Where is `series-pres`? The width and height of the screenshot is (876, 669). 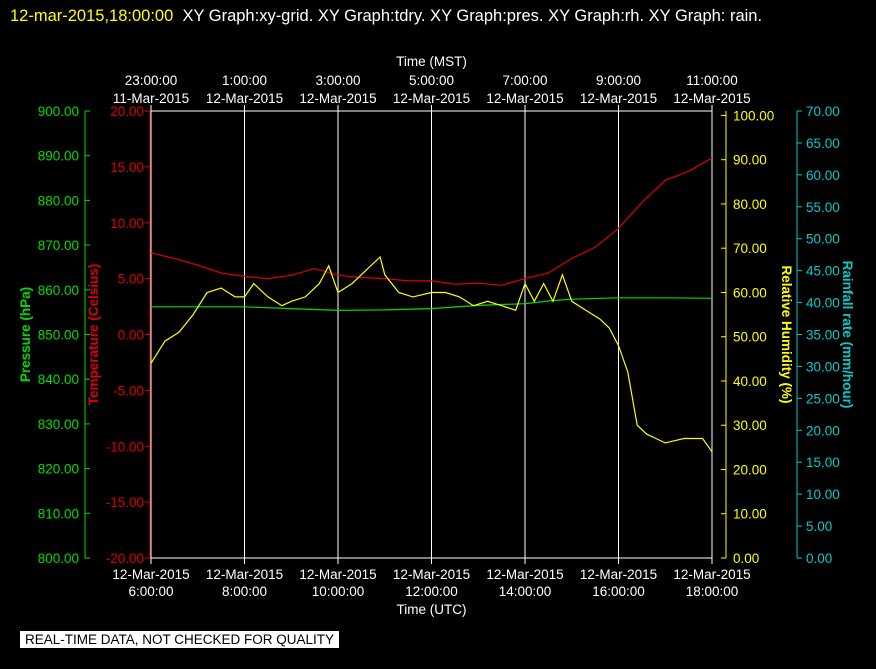 series-pres is located at coordinates (432, 304).